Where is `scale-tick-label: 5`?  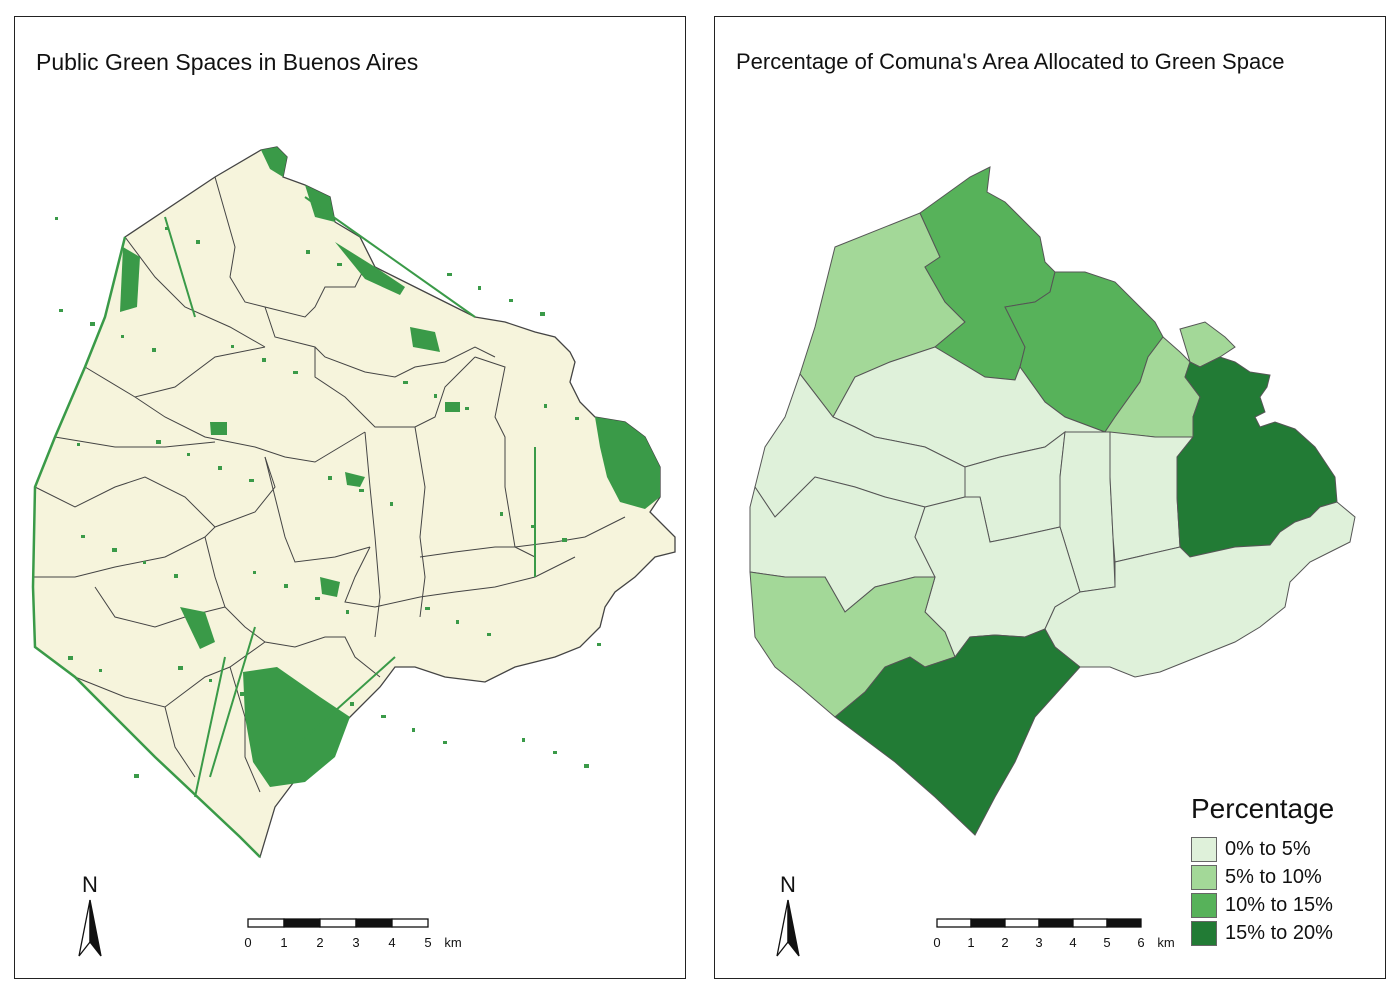 scale-tick-label: 5 is located at coordinates (428, 942).